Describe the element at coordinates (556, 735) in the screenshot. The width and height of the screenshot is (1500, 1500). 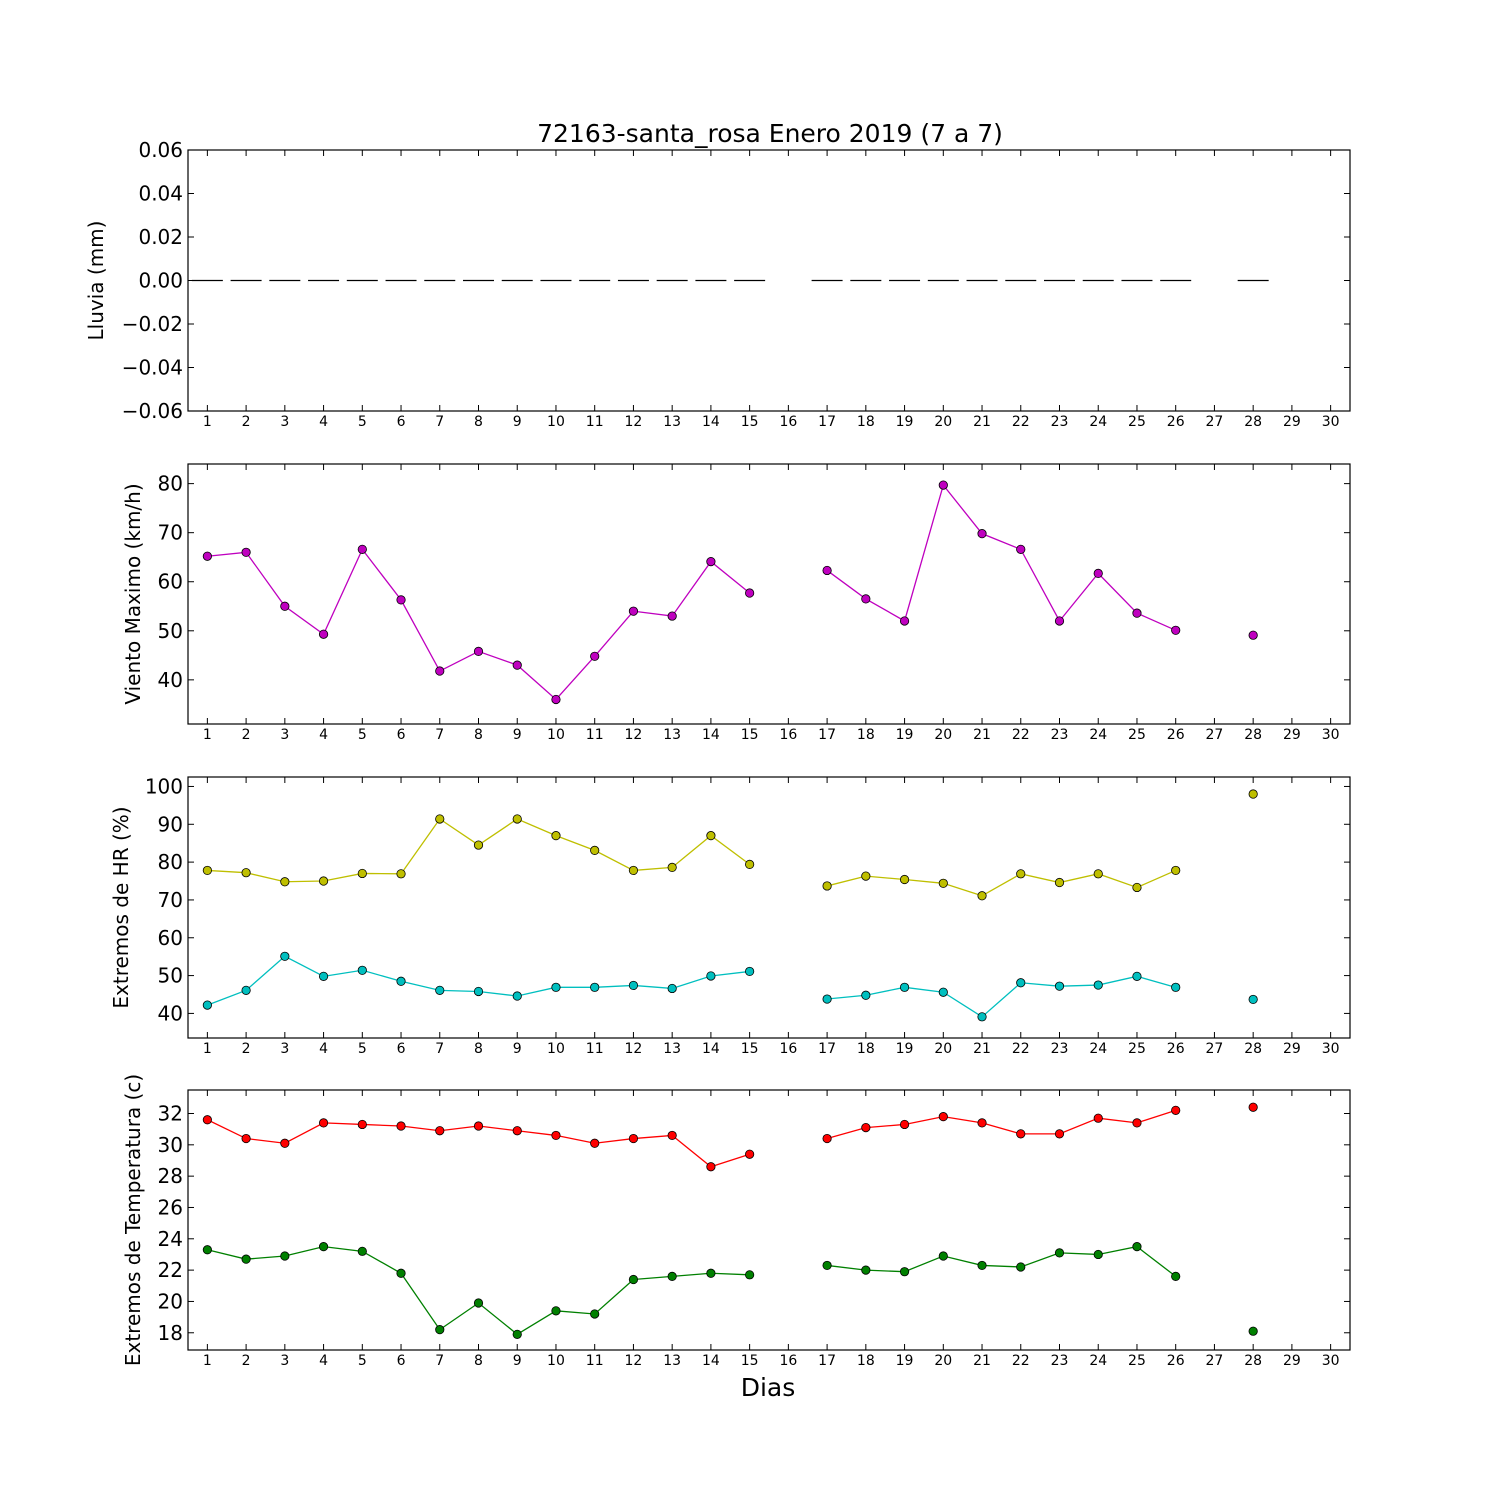
I see `x-tick-label: 10` at that location.